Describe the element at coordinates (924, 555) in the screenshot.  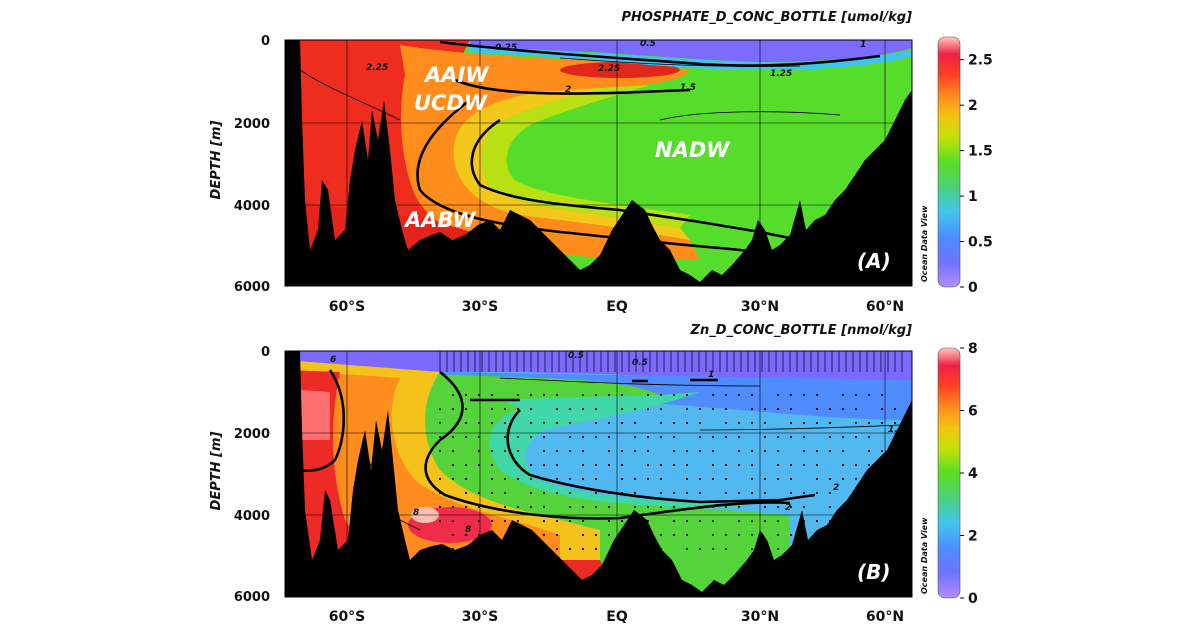
I see `panel-b-odv-watermark: Ocean Data View` at that location.